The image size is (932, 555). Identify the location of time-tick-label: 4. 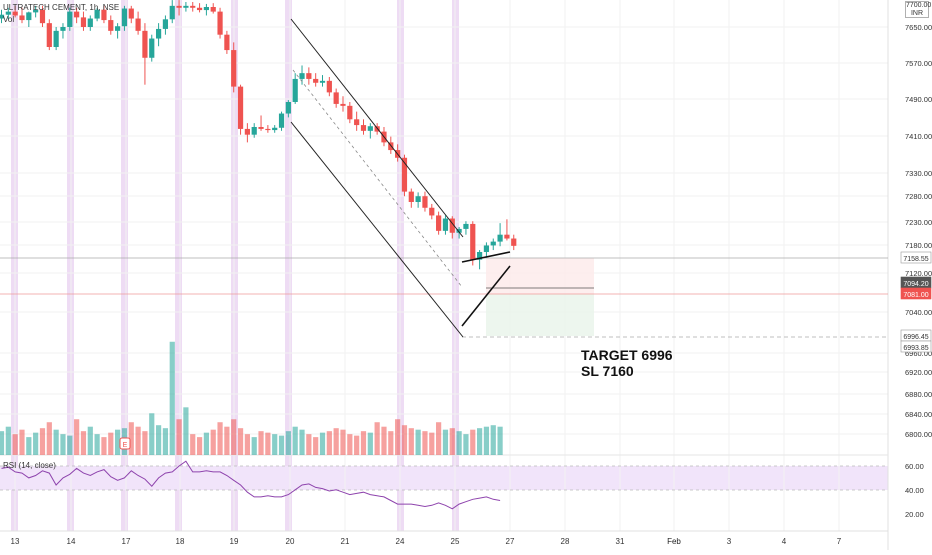
(784, 541).